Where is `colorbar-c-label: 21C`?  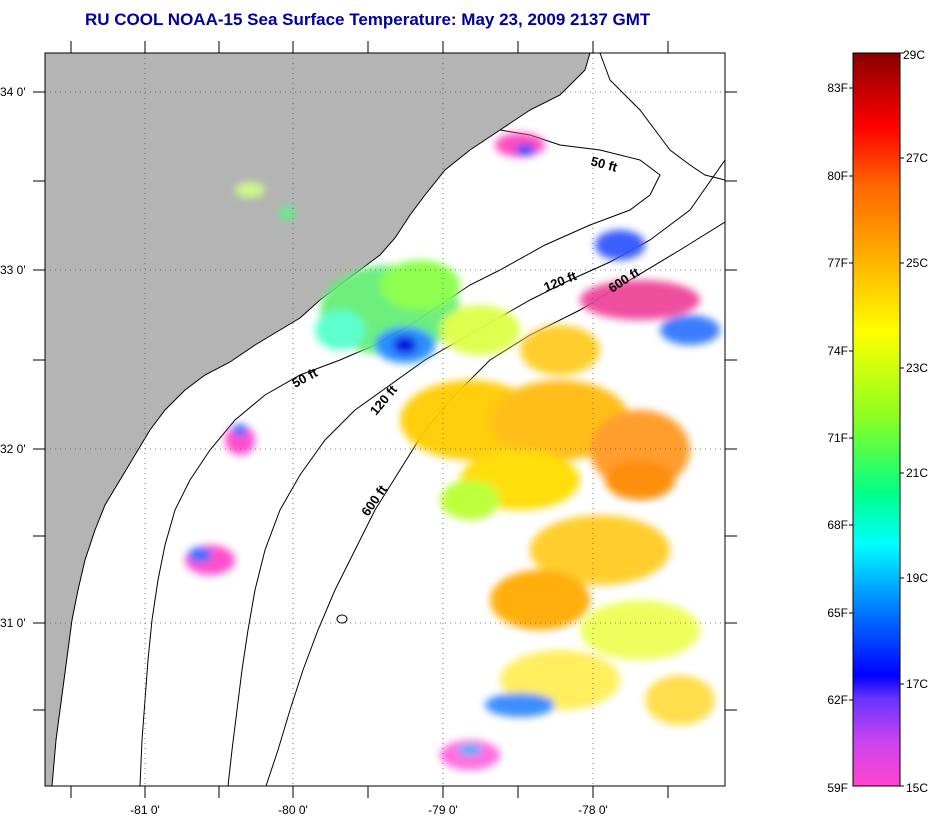 colorbar-c-label: 21C is located at coordinates (917, 473).